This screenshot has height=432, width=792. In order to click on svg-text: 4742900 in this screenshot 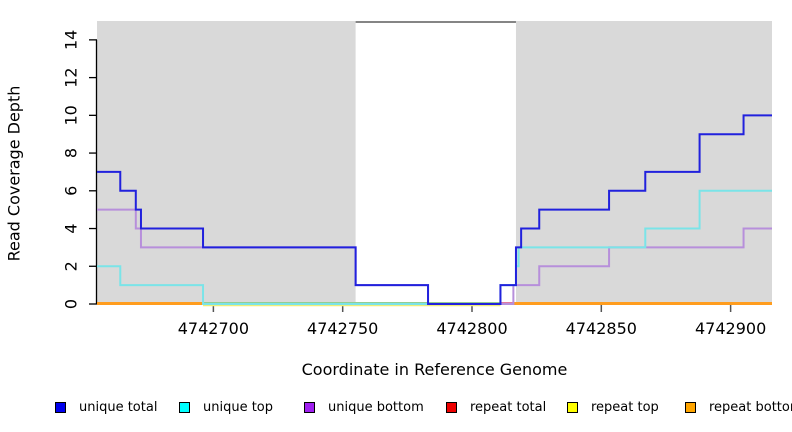, I will do `click(730, 328)`.